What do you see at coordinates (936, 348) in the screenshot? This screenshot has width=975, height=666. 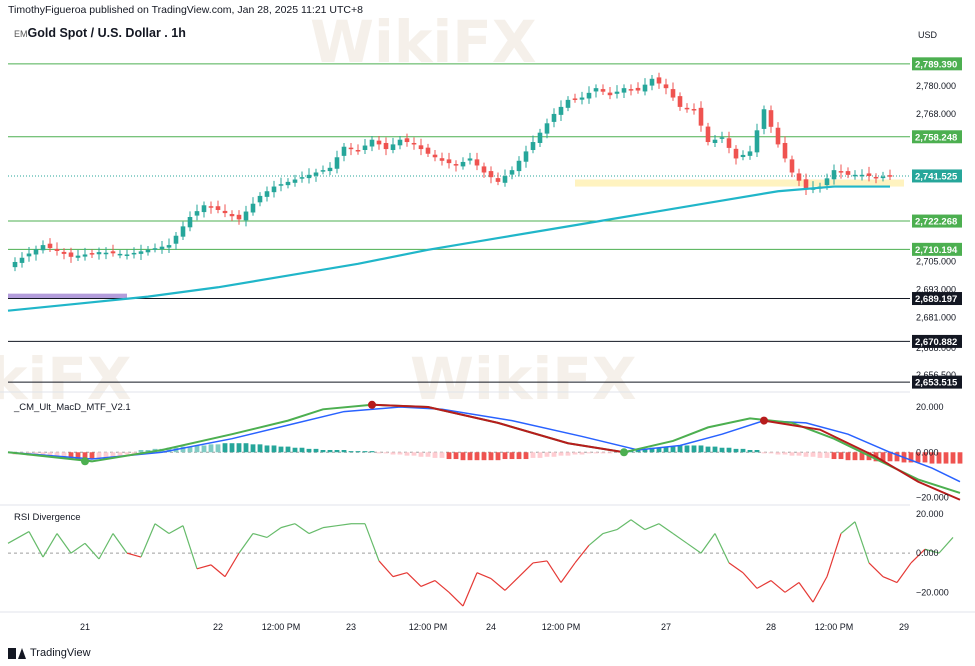 I see `price-tick-label: 2,668.000` at bounding box center [936, 348].